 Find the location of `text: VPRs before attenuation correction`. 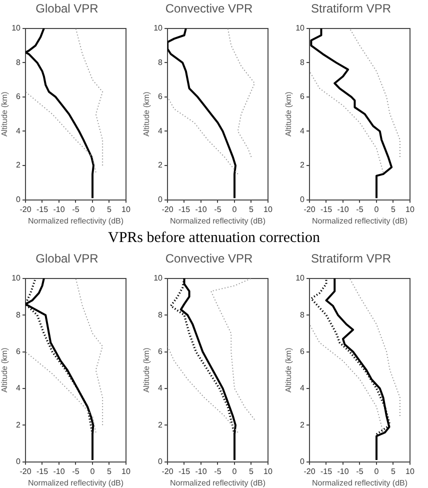

text: VPRs before attenuation correction is located at coordinates (214, 238).